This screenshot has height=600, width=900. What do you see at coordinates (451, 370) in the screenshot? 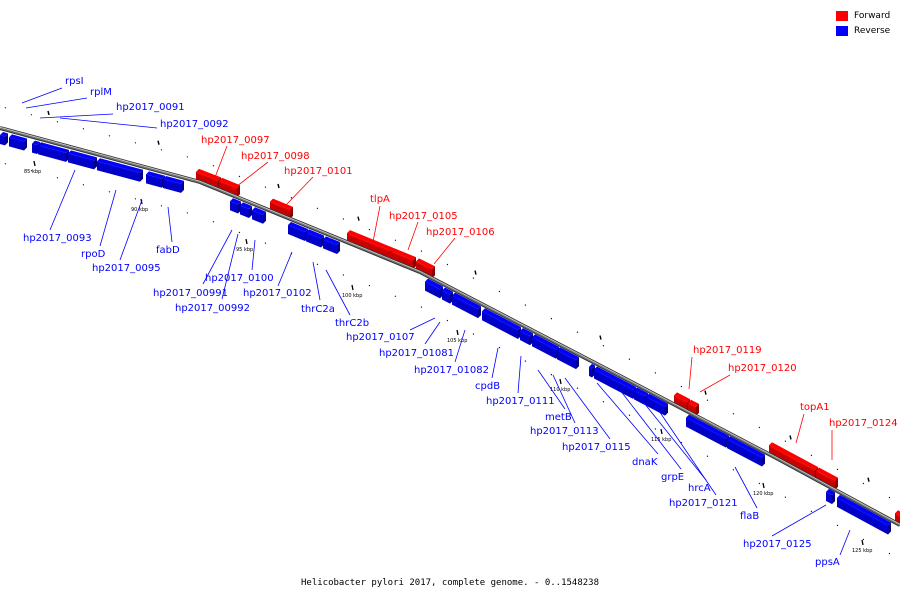
I see `gene-label: hp2017_01082` at bounding box center [451, 370].